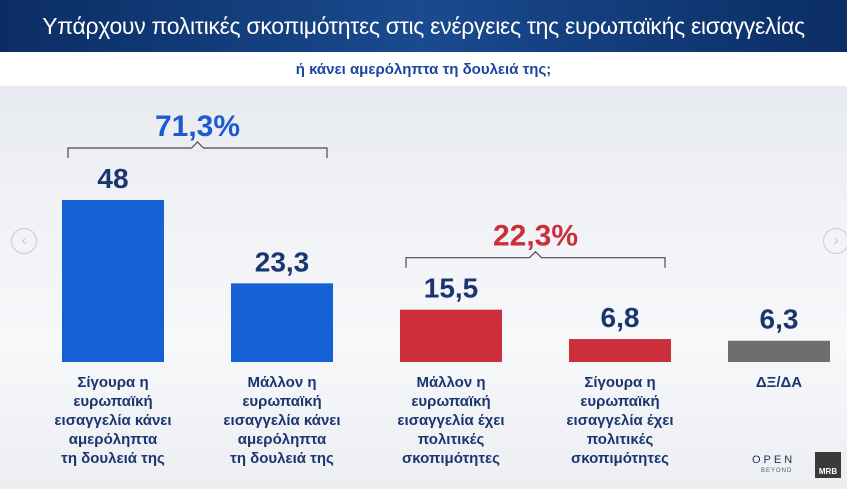  What do you see at coordinates (281, 382) in the screenshot?
I see `category-label-2-line-1: Μάλλον η` at bounding box center [281, 382].